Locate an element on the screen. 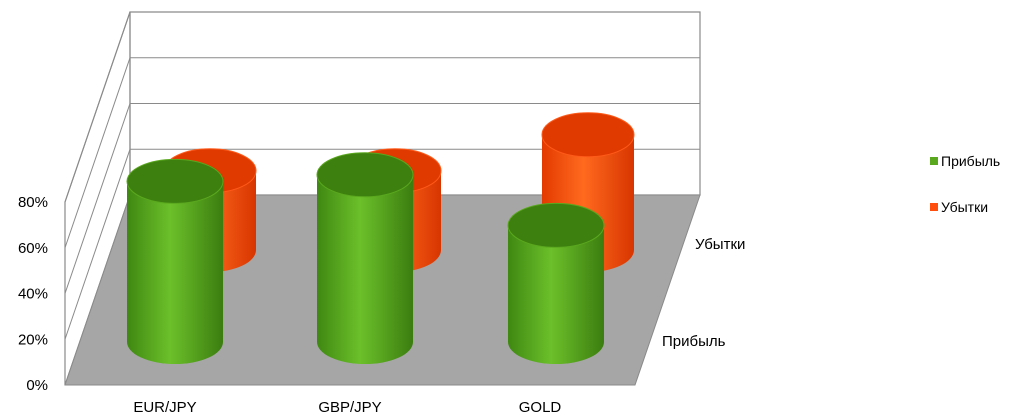  legend-item-loss: Убытки is located at coordinates (970, 207).